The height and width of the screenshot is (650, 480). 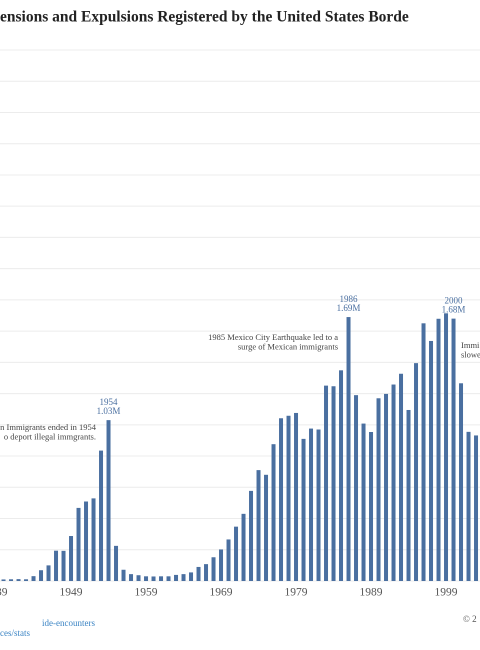 What do you see at coordinates (454, 310) in the screenshot?
I see `peak-value: 1.68M` at bounding box center [454, 310].